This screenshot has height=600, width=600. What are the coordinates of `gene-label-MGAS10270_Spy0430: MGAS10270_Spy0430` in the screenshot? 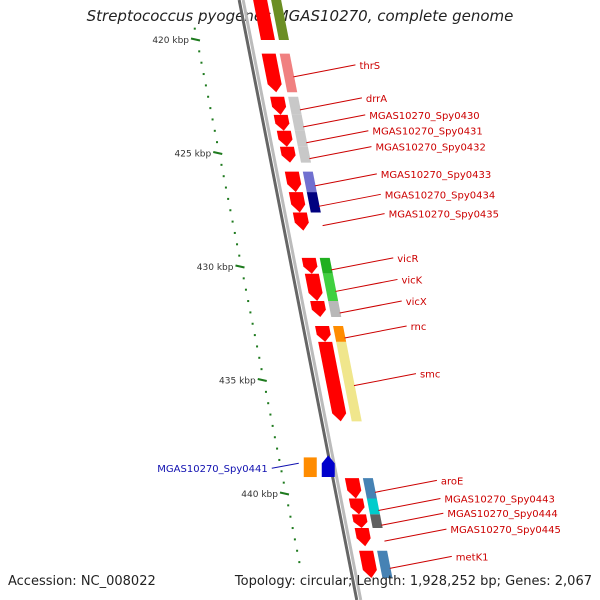 It's located at (424, 116).